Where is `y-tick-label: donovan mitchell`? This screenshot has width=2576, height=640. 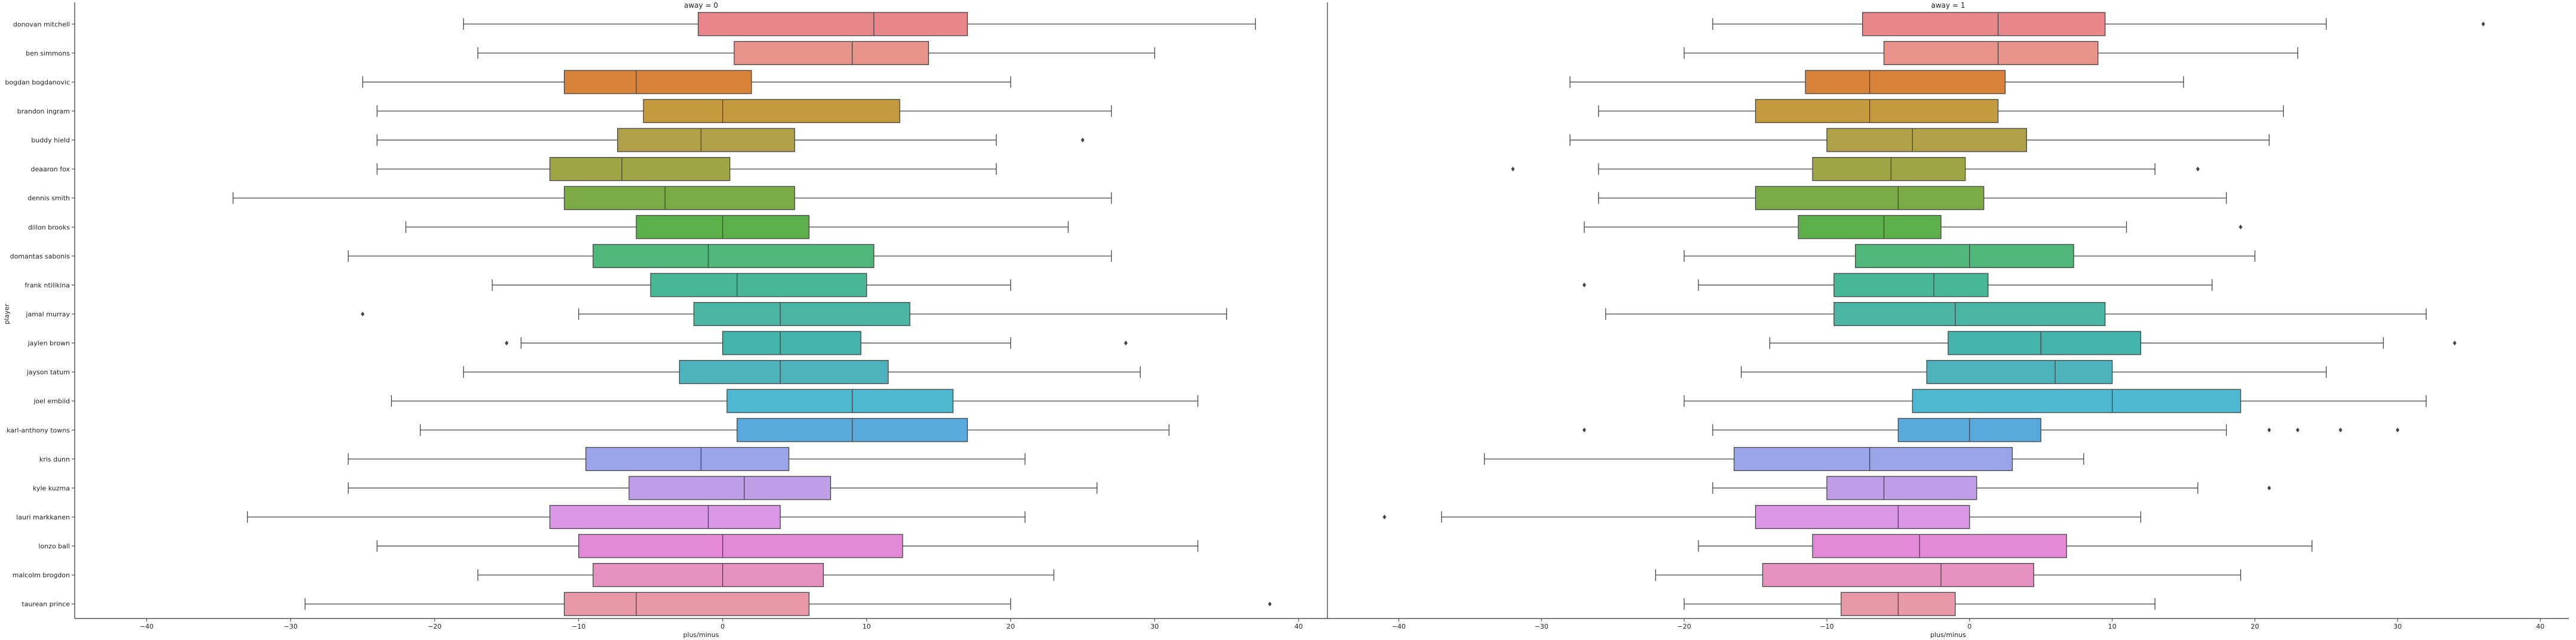
y-tick-label: donovan mitchell is located at coordinates (41, 24).